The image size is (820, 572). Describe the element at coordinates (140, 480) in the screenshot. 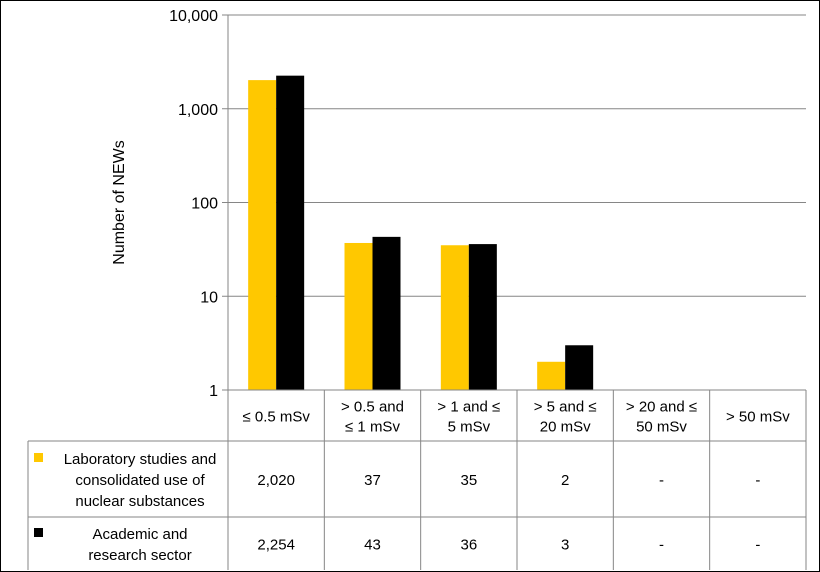

I see `legend-label: consolidated use of` at that location.